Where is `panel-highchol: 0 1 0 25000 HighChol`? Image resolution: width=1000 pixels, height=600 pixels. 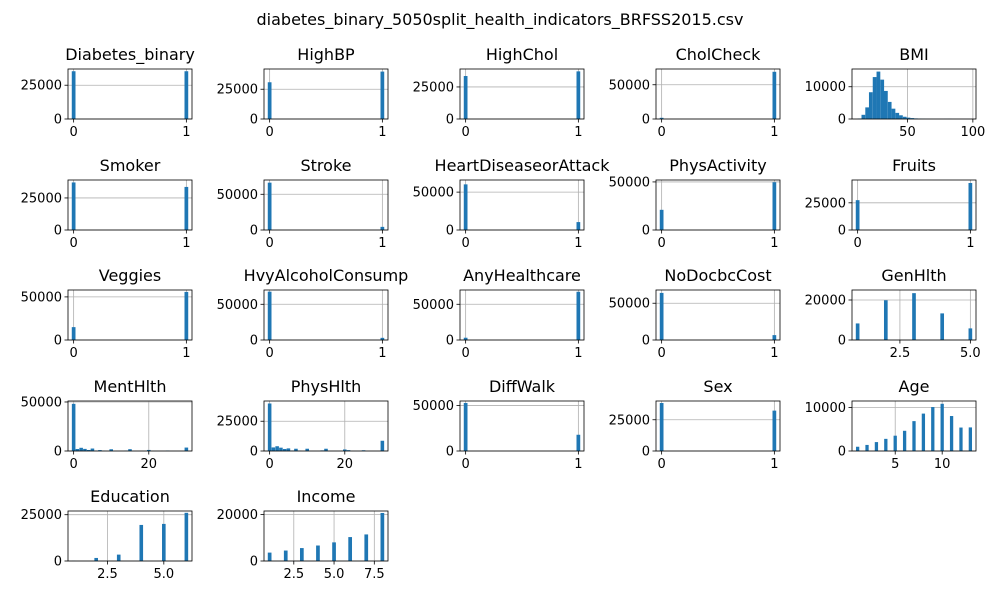 panel-highchol: 0 1 0 25000 HighChol is located at coordinates (499, 92).